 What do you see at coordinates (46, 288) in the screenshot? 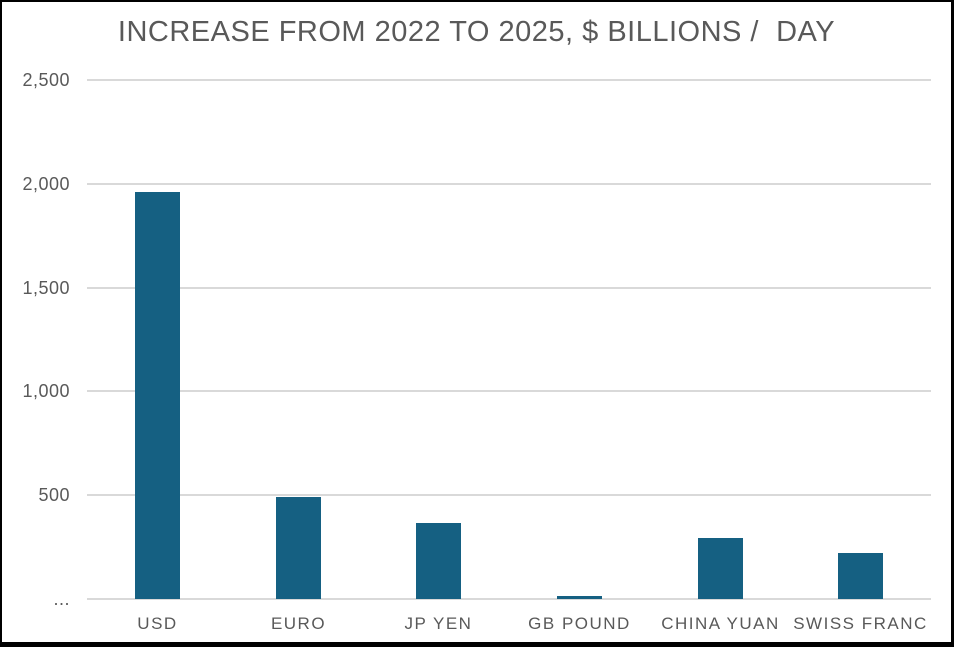
I see `y-tick-label-1500: 1,500` at bounding box center [46, 288].